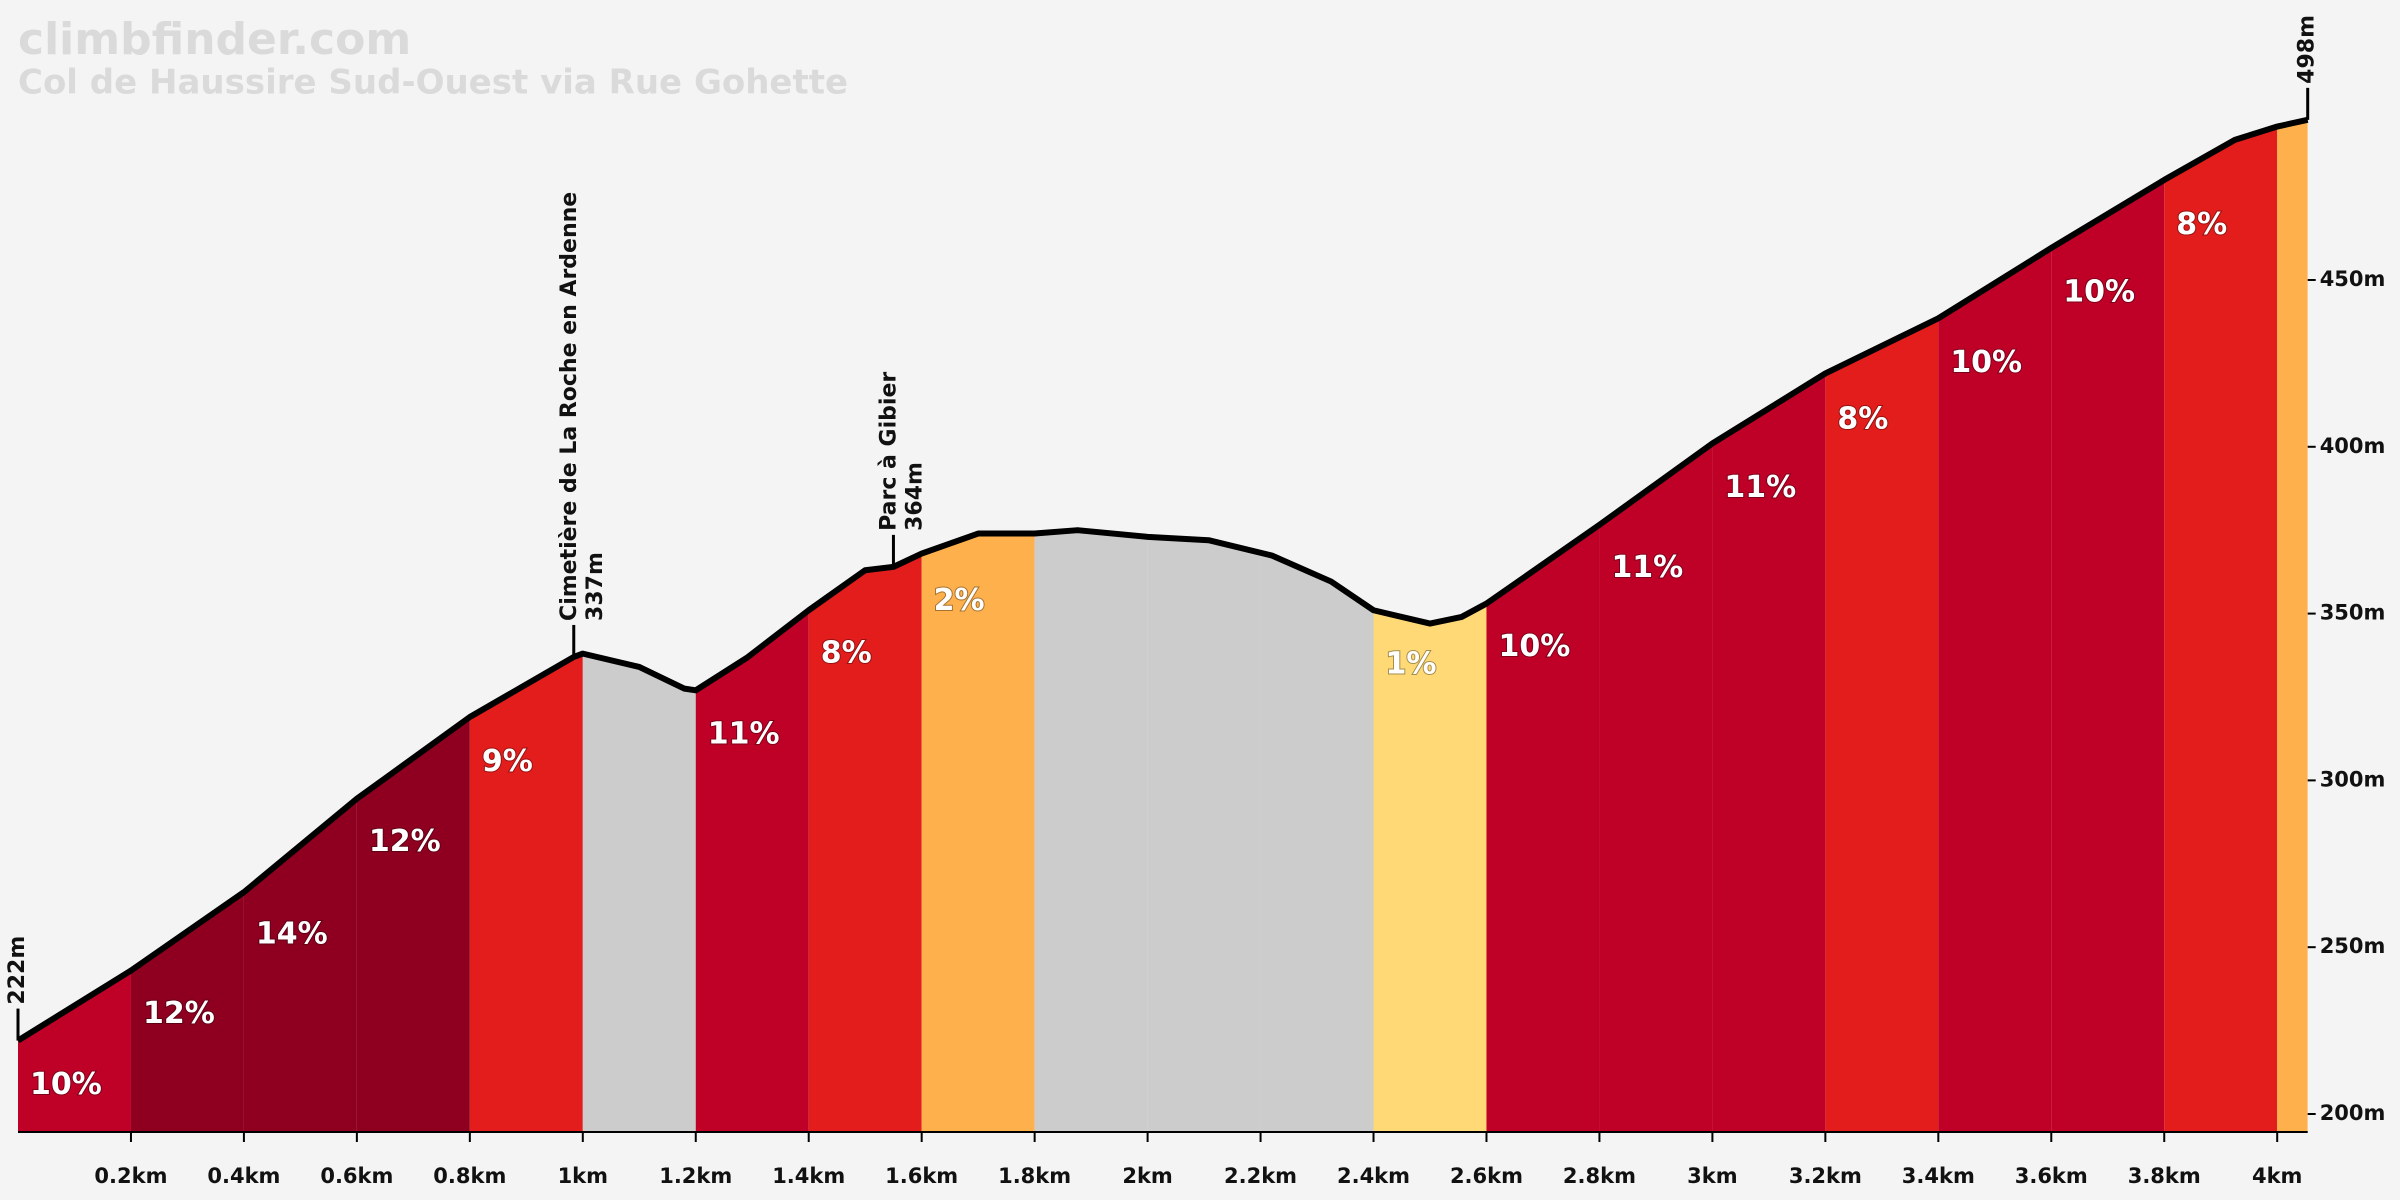  Describe the element at coordinates (1938, 1176) in the screenshot. I see `x-tick-label: 3.4km` at that location.